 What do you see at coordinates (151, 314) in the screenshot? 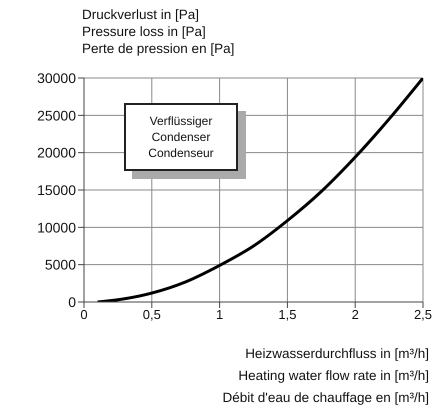
I see `x-tick-label: 0,5` at bounding box center [151, 314].